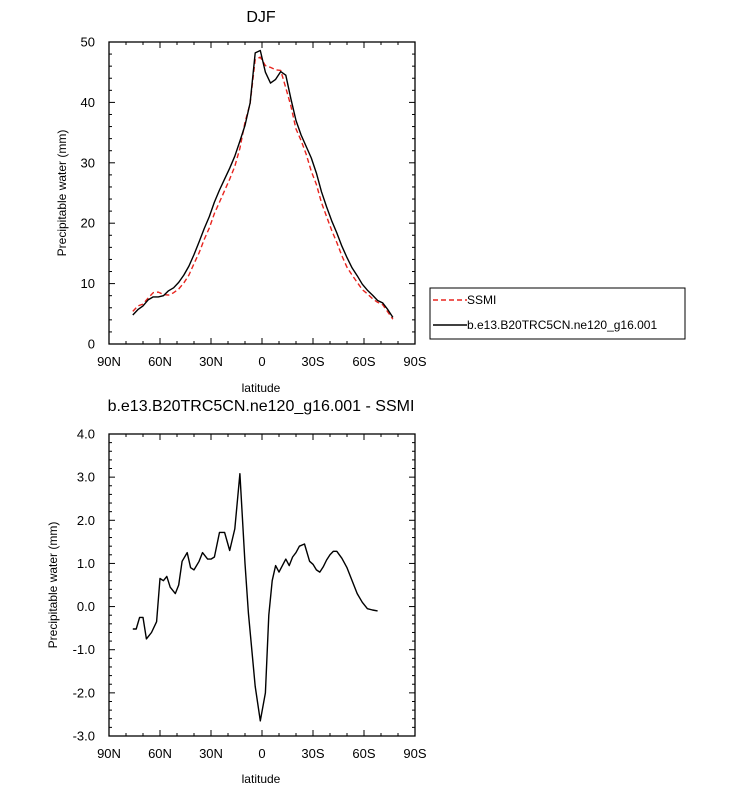 Image resolution: width=733 pixels, height=790 pixels. Describe the element at coordinates (86, 520) in the screenshot. I see `y-tick-label: 2.0` at that location.